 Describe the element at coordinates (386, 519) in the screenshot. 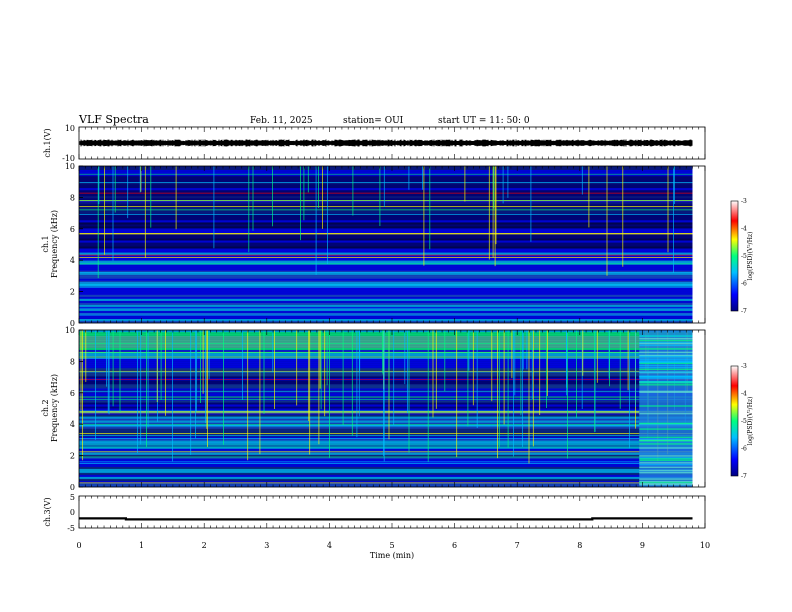

I see `ch3-signal-line` at that location.